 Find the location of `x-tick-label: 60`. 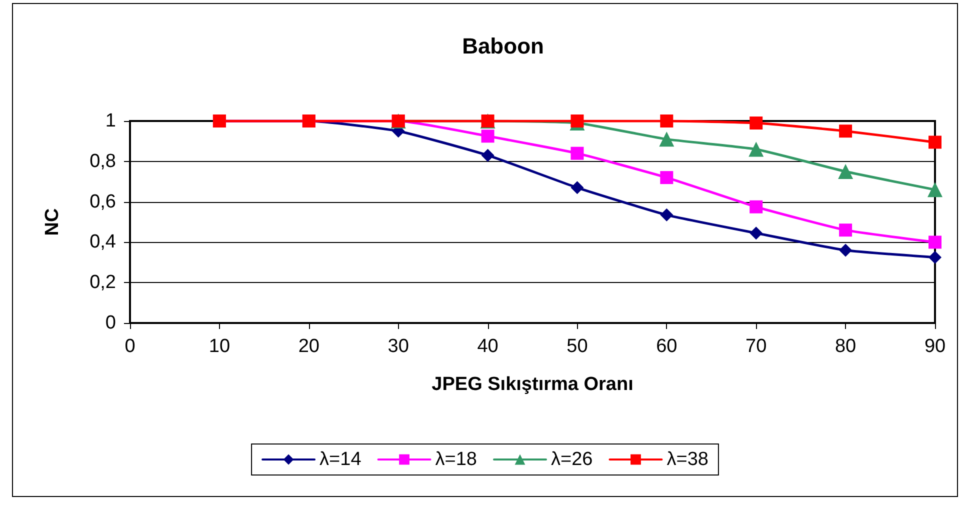

x-tick-label: 60 is located at coordinates (667, 346).